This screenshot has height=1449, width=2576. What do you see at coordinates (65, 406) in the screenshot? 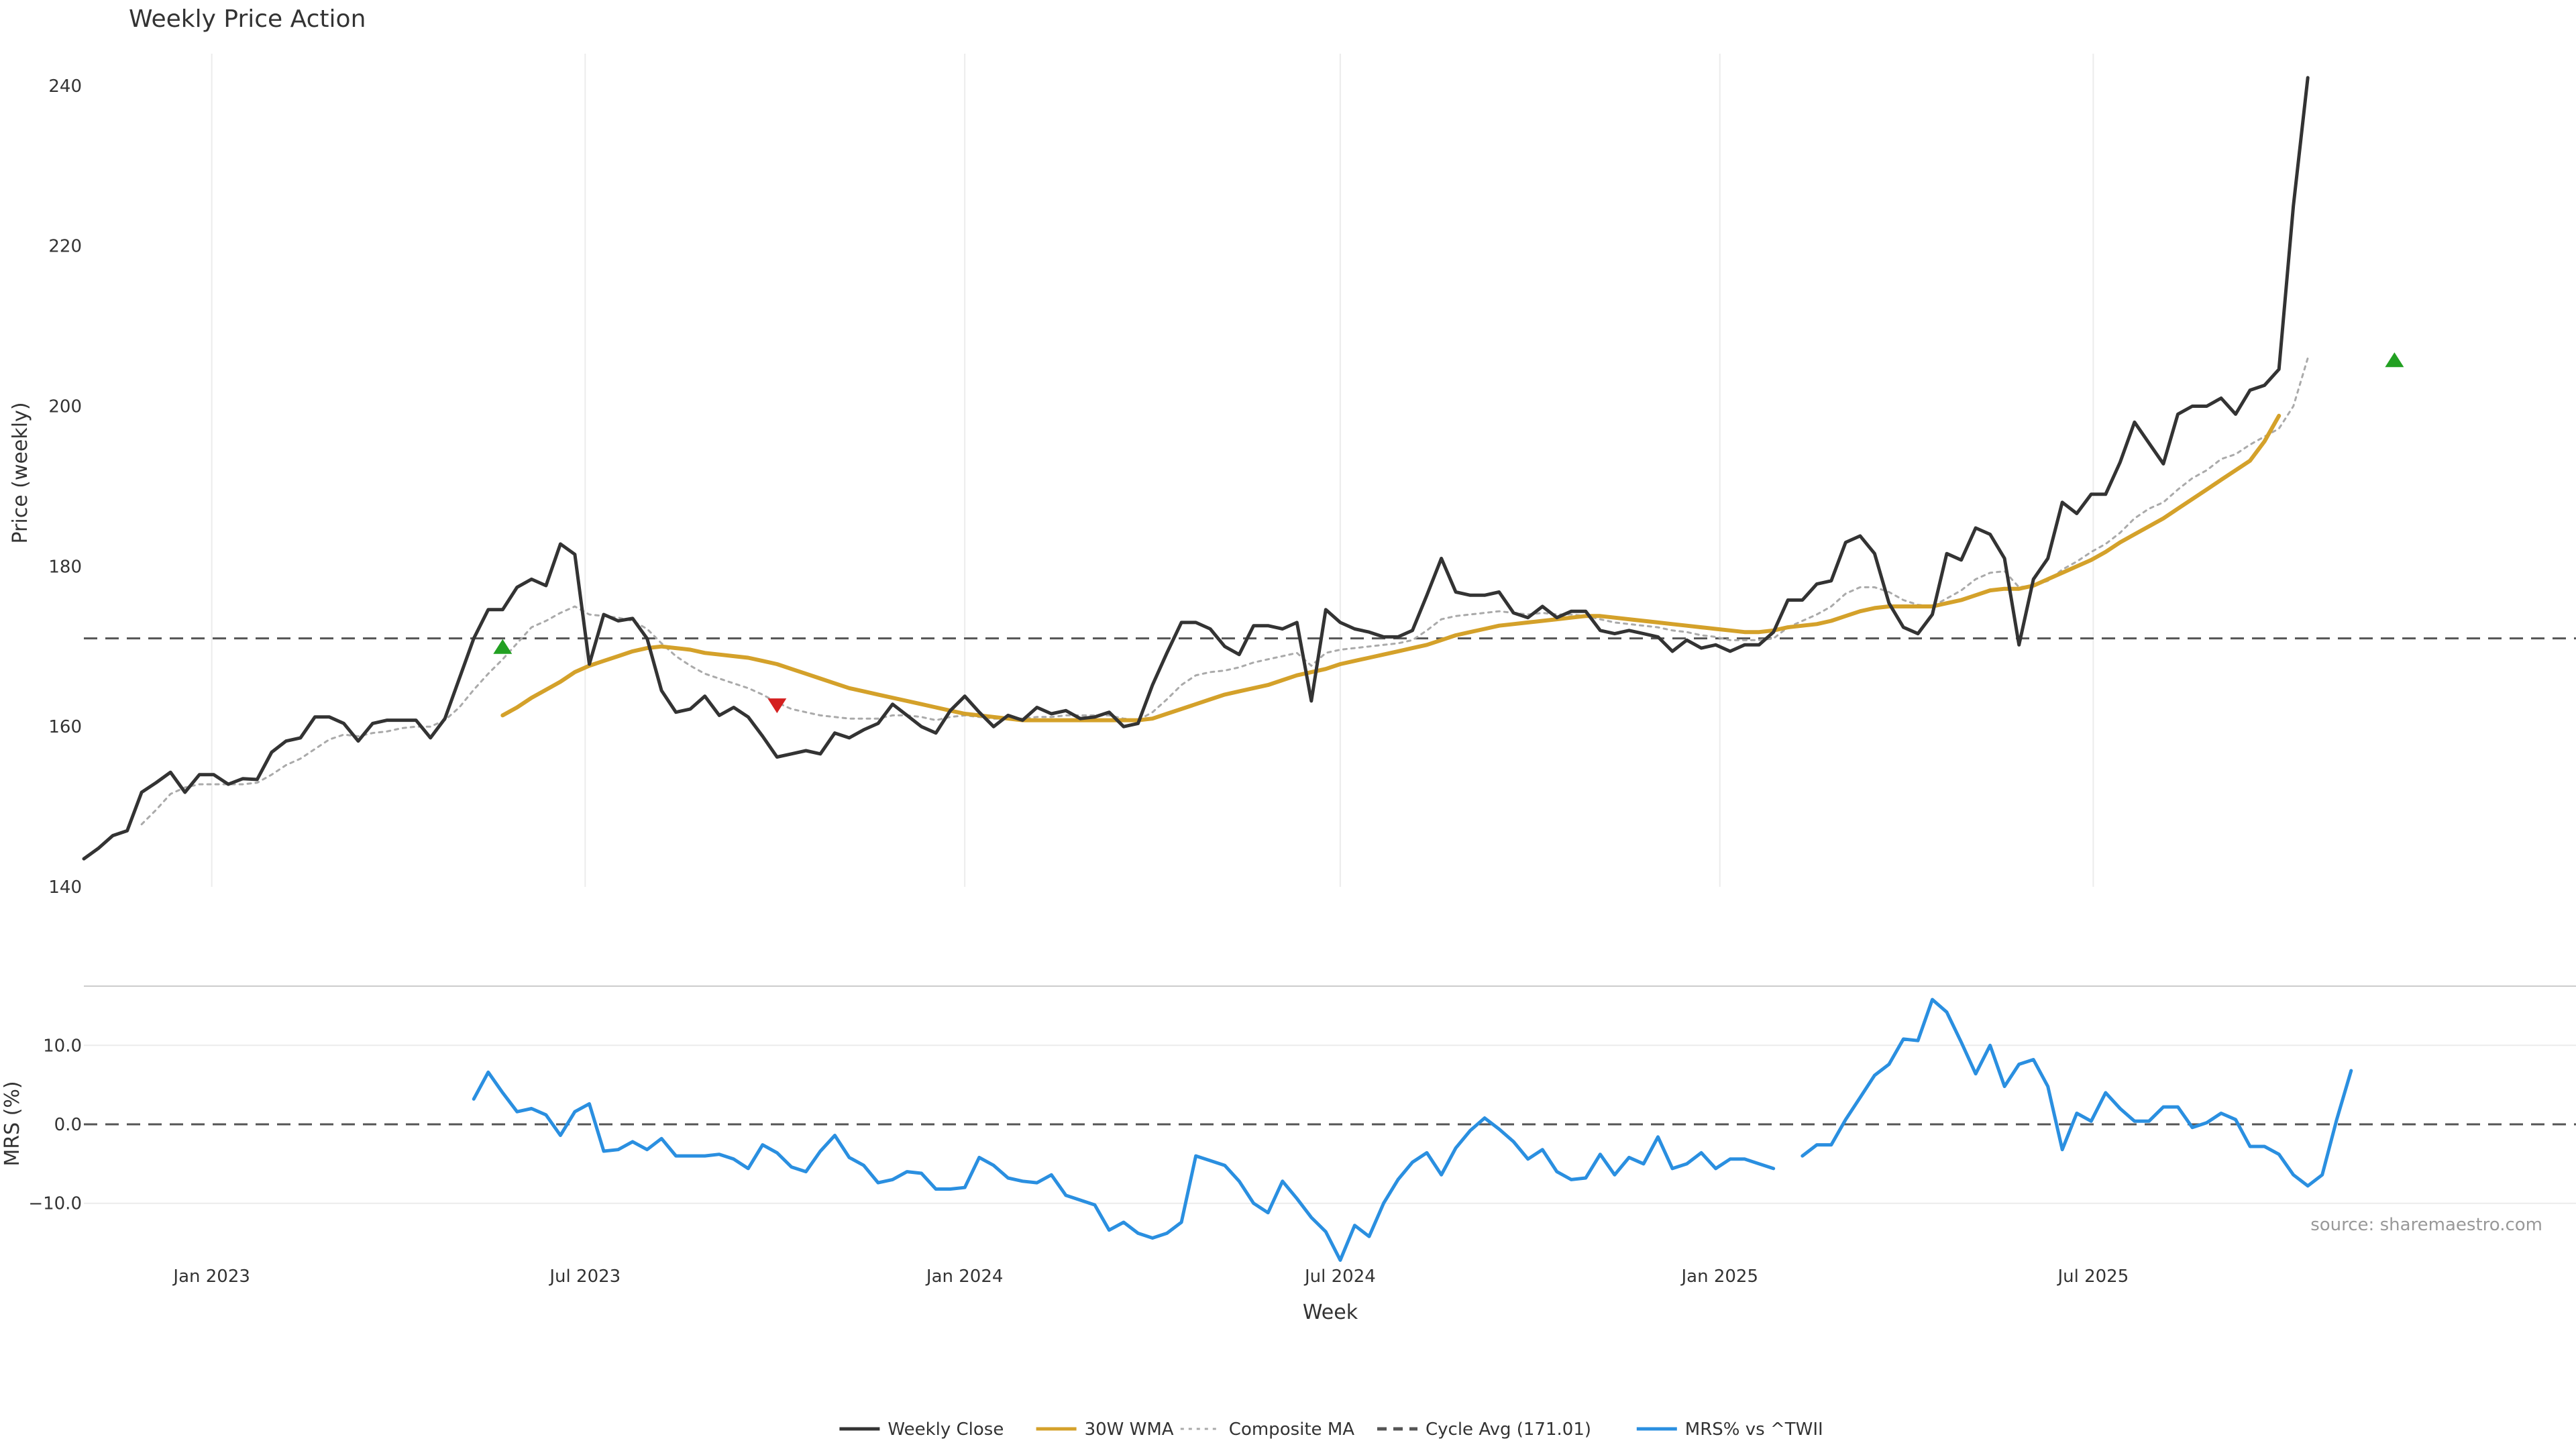
I see `price-y-tick-label: 200` at bounding box center [65, 406].